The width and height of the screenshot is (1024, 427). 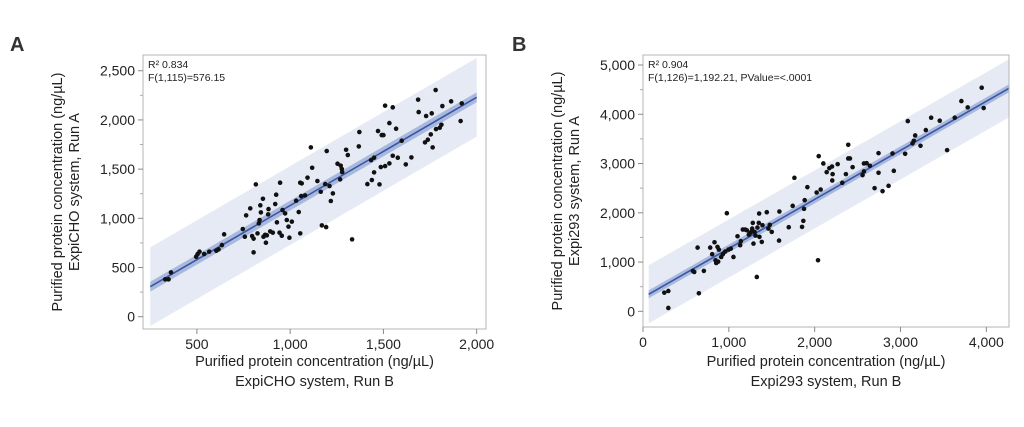 What do you see at coordinates (617, 114) in the screenshot?
I see `y-tick-label: 4,000` at bounding box center [617, 114].